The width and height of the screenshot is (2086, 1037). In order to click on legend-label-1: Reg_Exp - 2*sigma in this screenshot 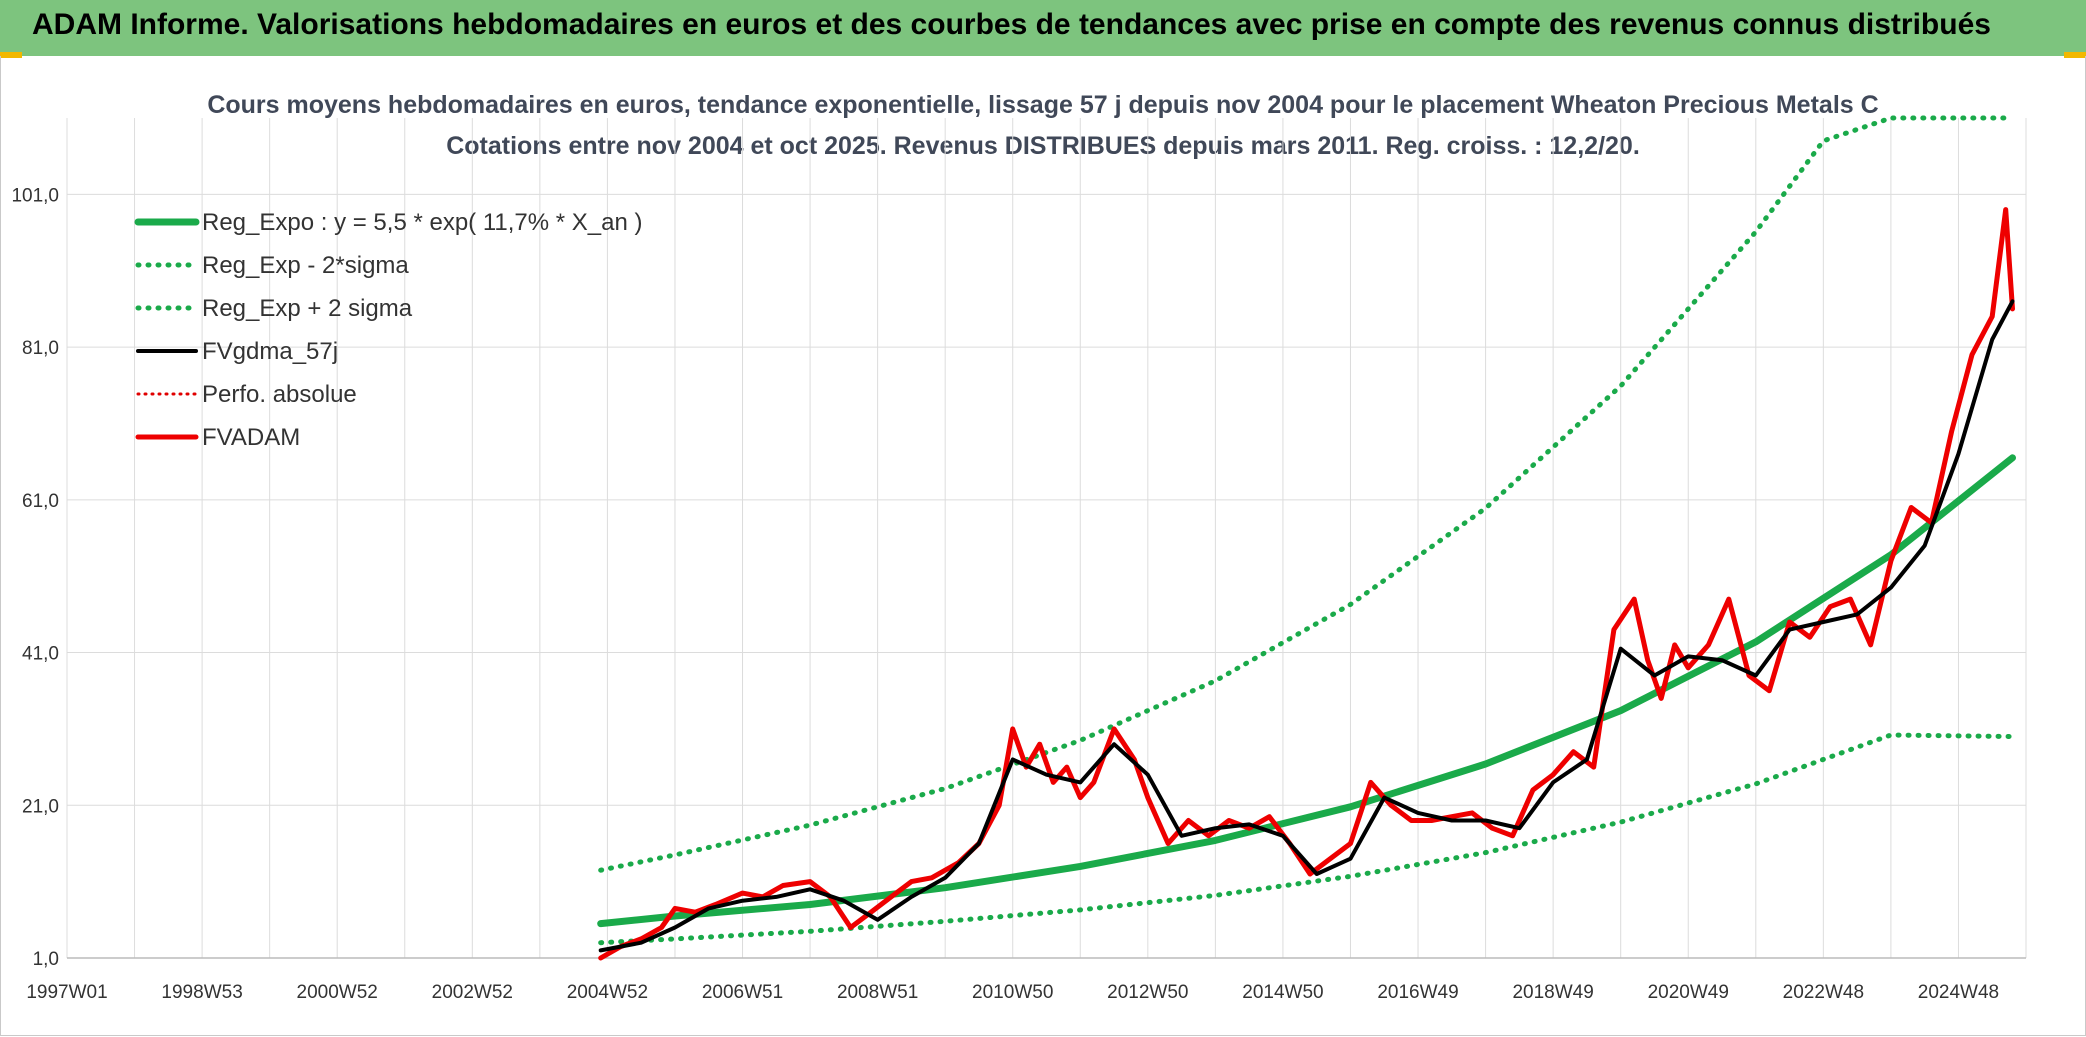, I will do `click(305, 265)`.